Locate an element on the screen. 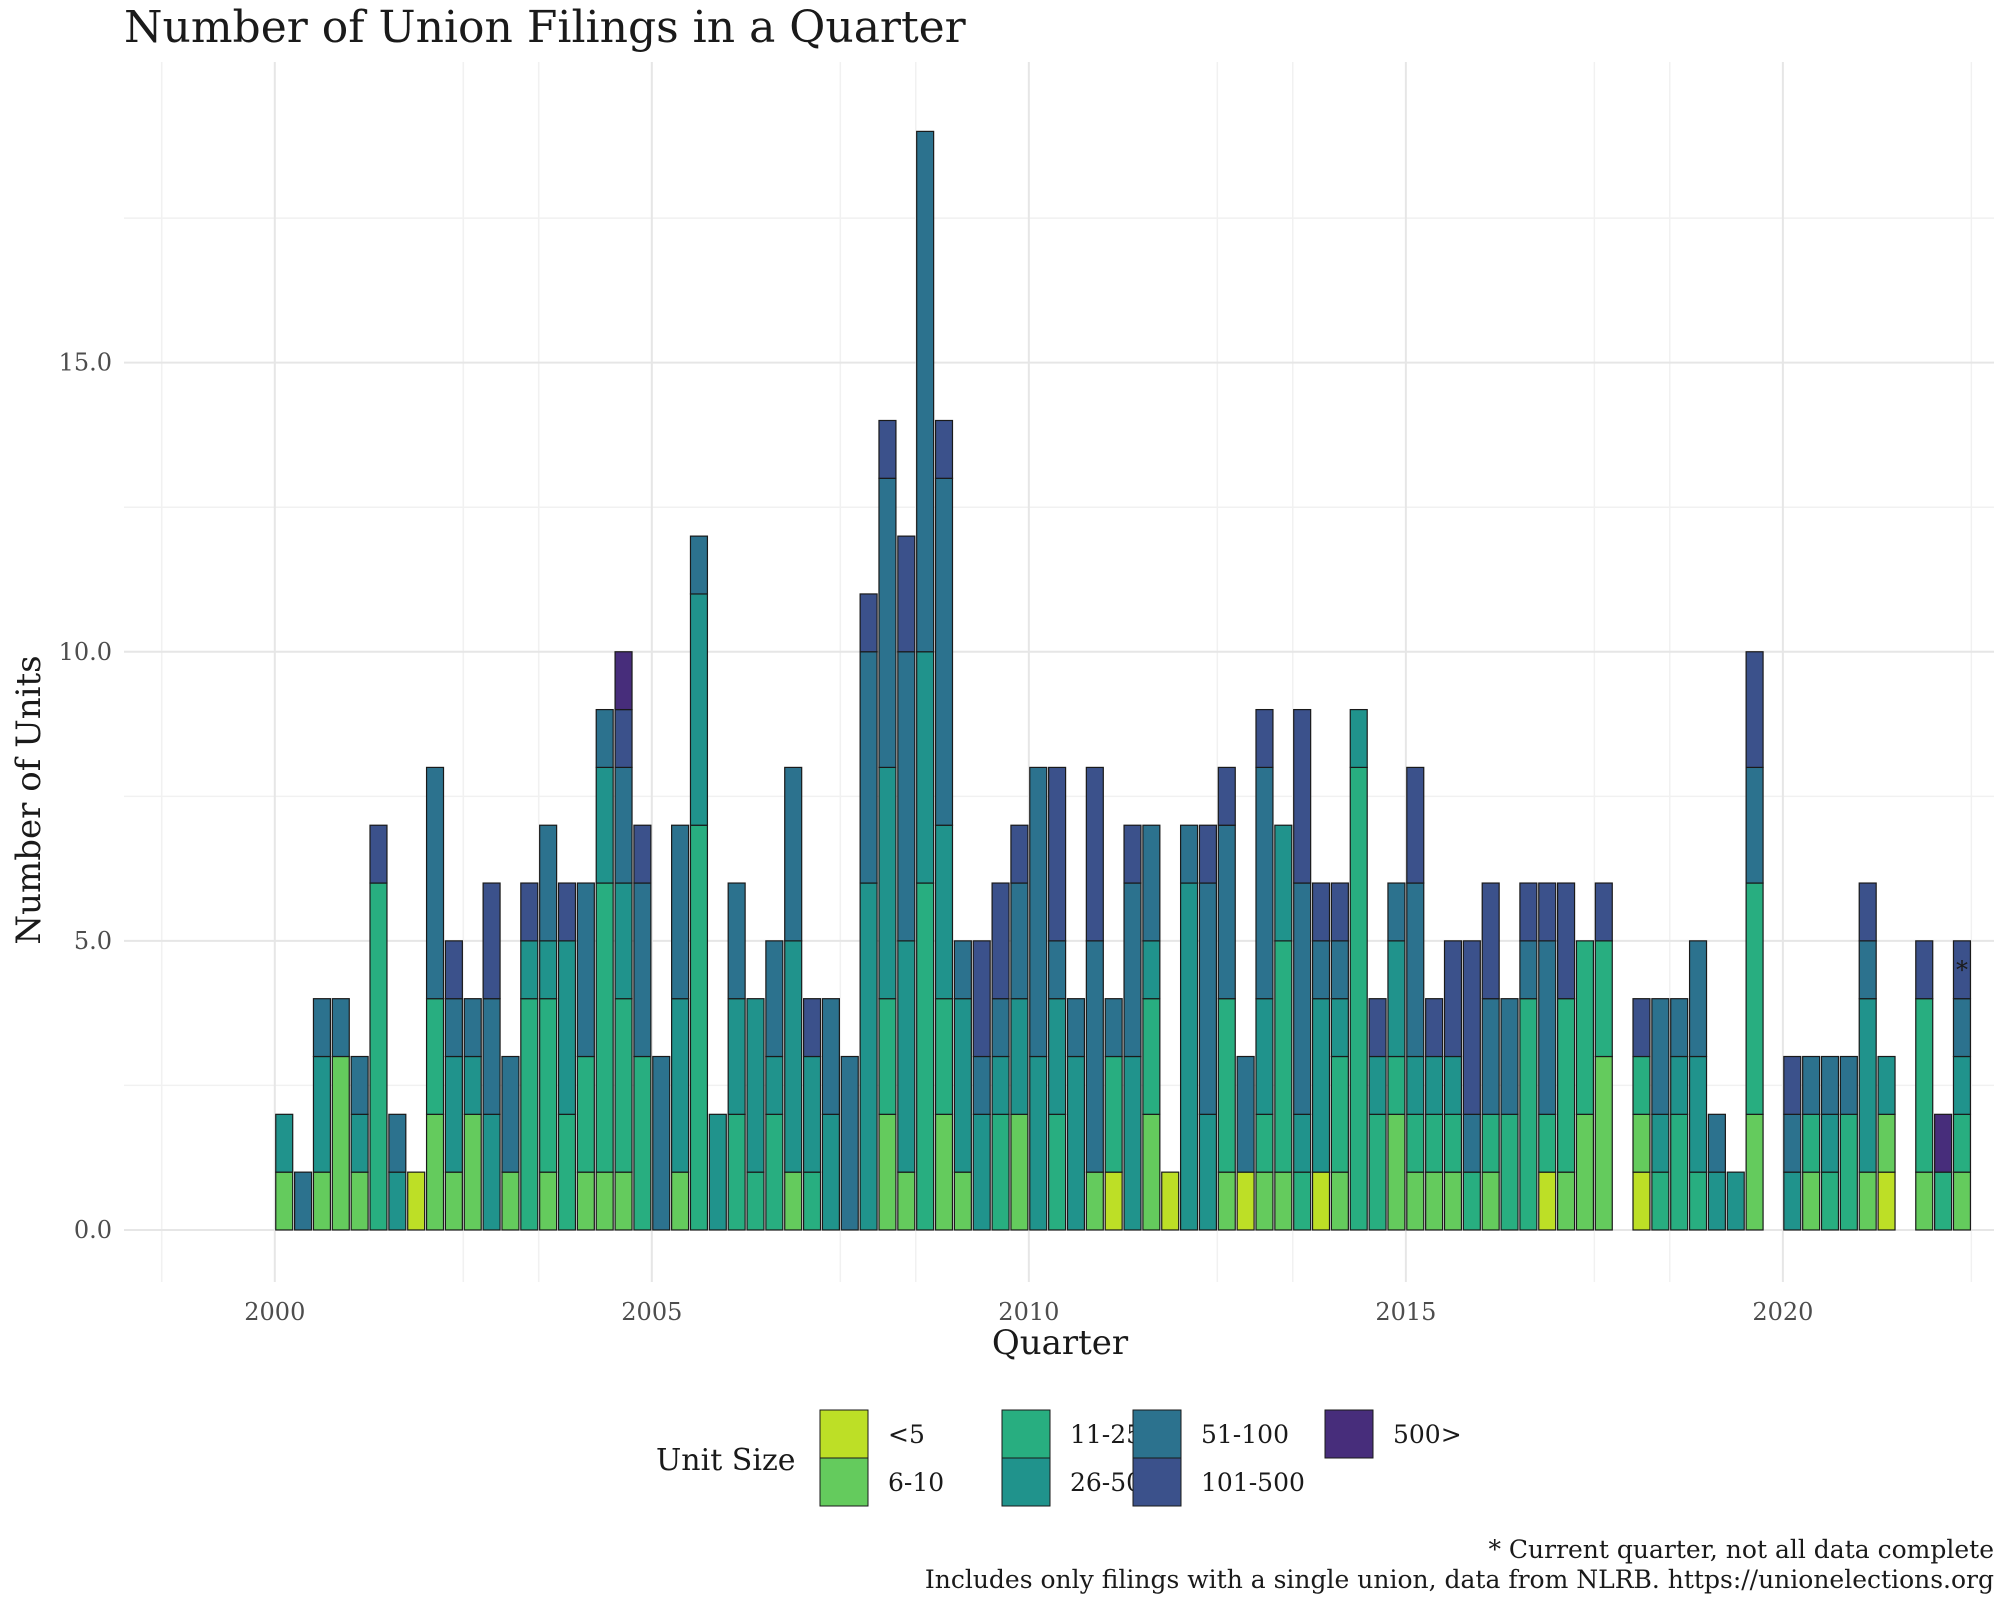 The width and height of the screenshot is (2000, 1600). legend-label: 500> is located at coordinates (1427, 1434).